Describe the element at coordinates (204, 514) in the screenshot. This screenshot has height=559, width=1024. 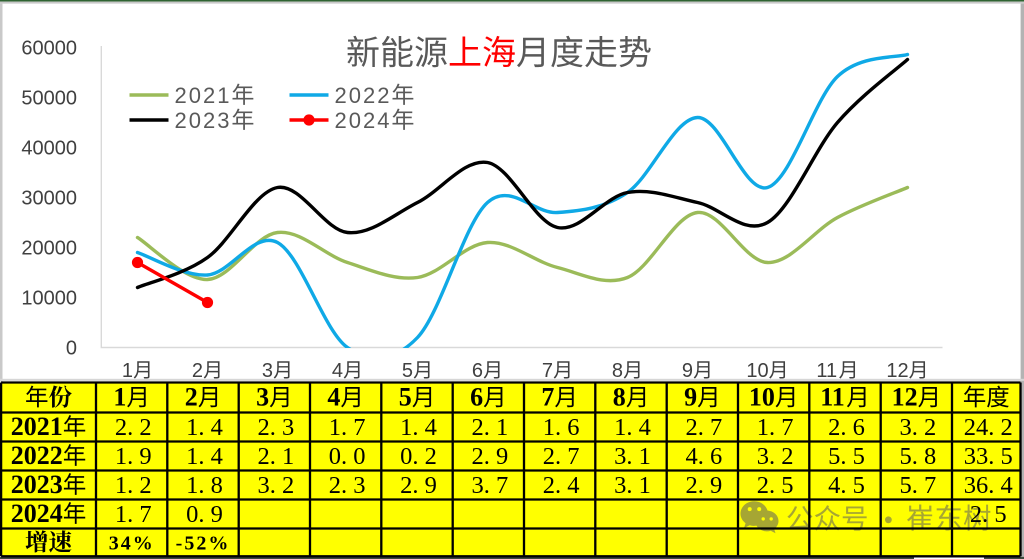
I see `svg-text: 0. 9` at that location.